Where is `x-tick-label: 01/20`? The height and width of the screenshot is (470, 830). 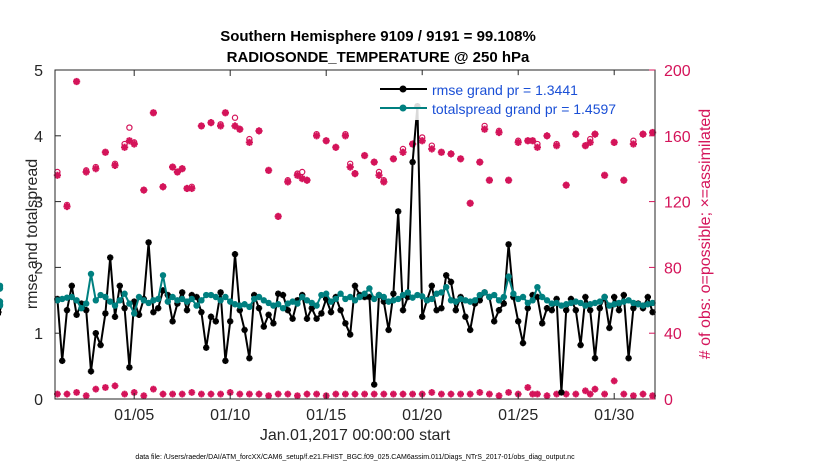
x-tick-label: 01/20 is located at coordinates (422, 415).